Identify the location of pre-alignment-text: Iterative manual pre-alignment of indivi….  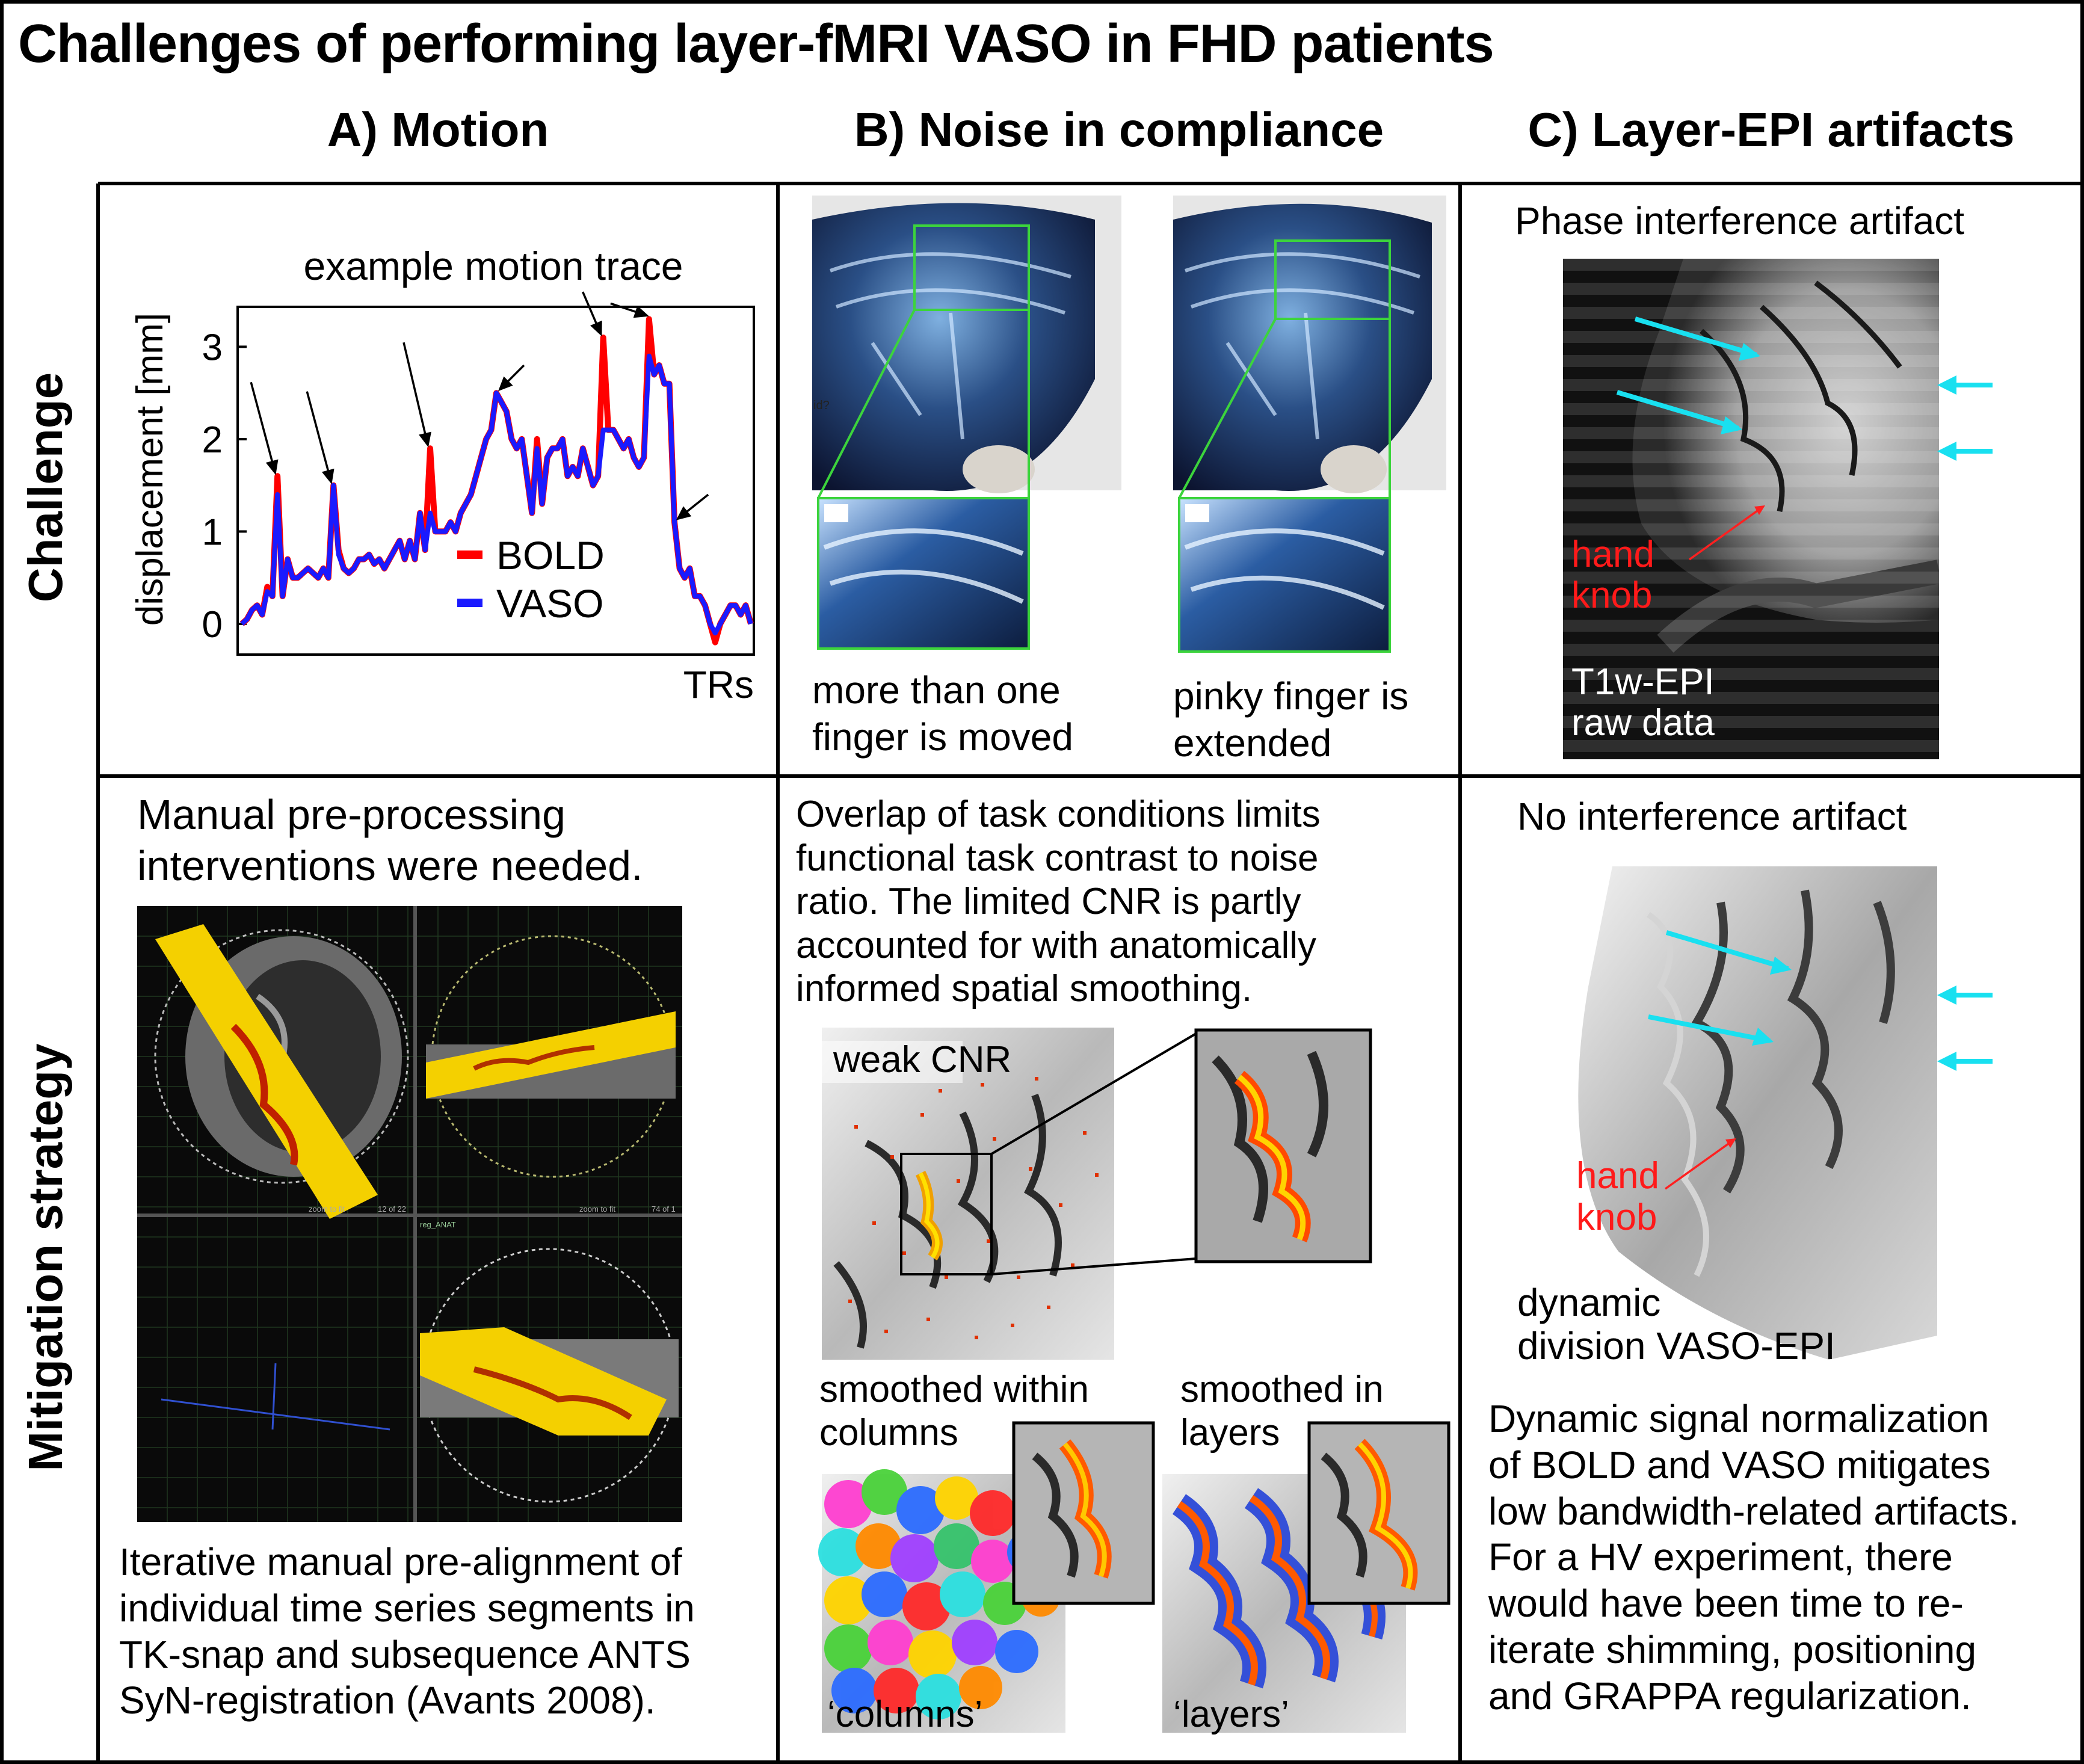
(407, 1631).